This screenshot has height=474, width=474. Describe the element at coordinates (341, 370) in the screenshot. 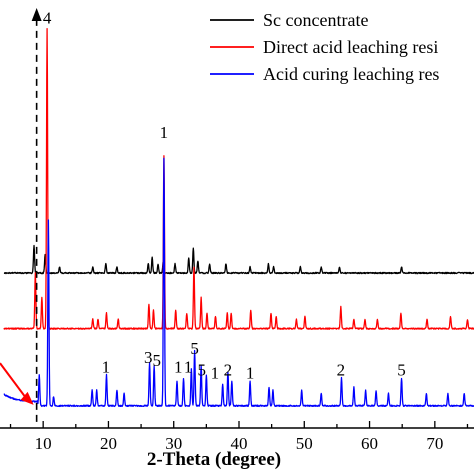

I see `peak-label-13: 2` at that location.